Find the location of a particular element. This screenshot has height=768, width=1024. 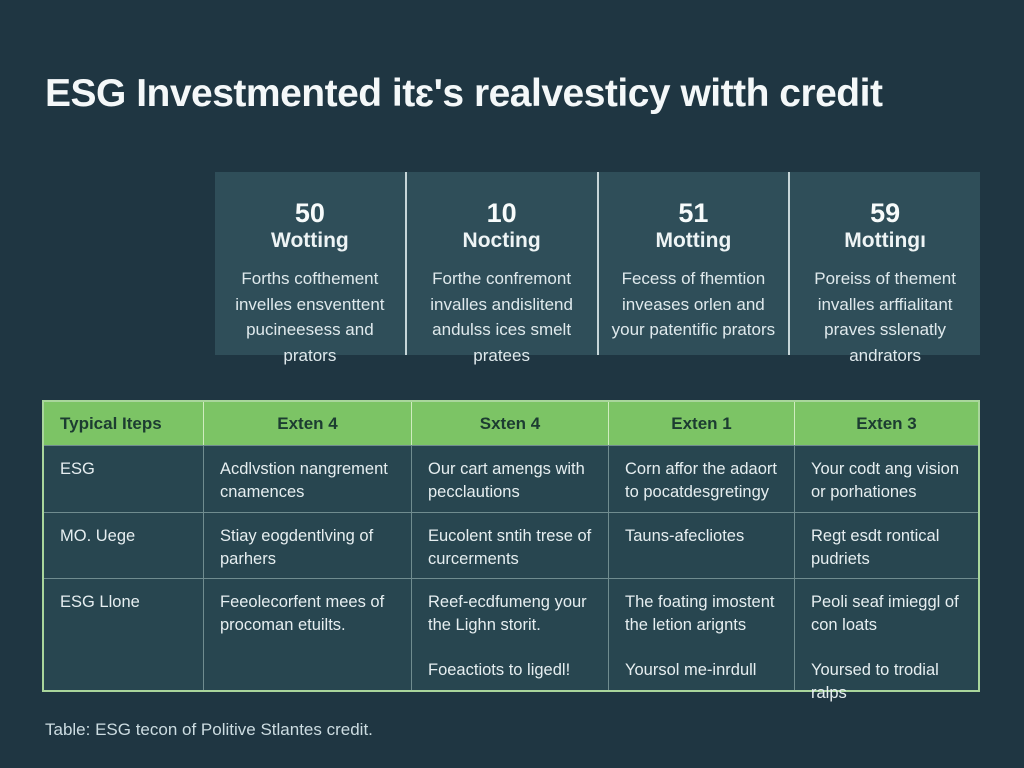

table-cell: Tauns-afecliotes is located at coordinates (702, 545).